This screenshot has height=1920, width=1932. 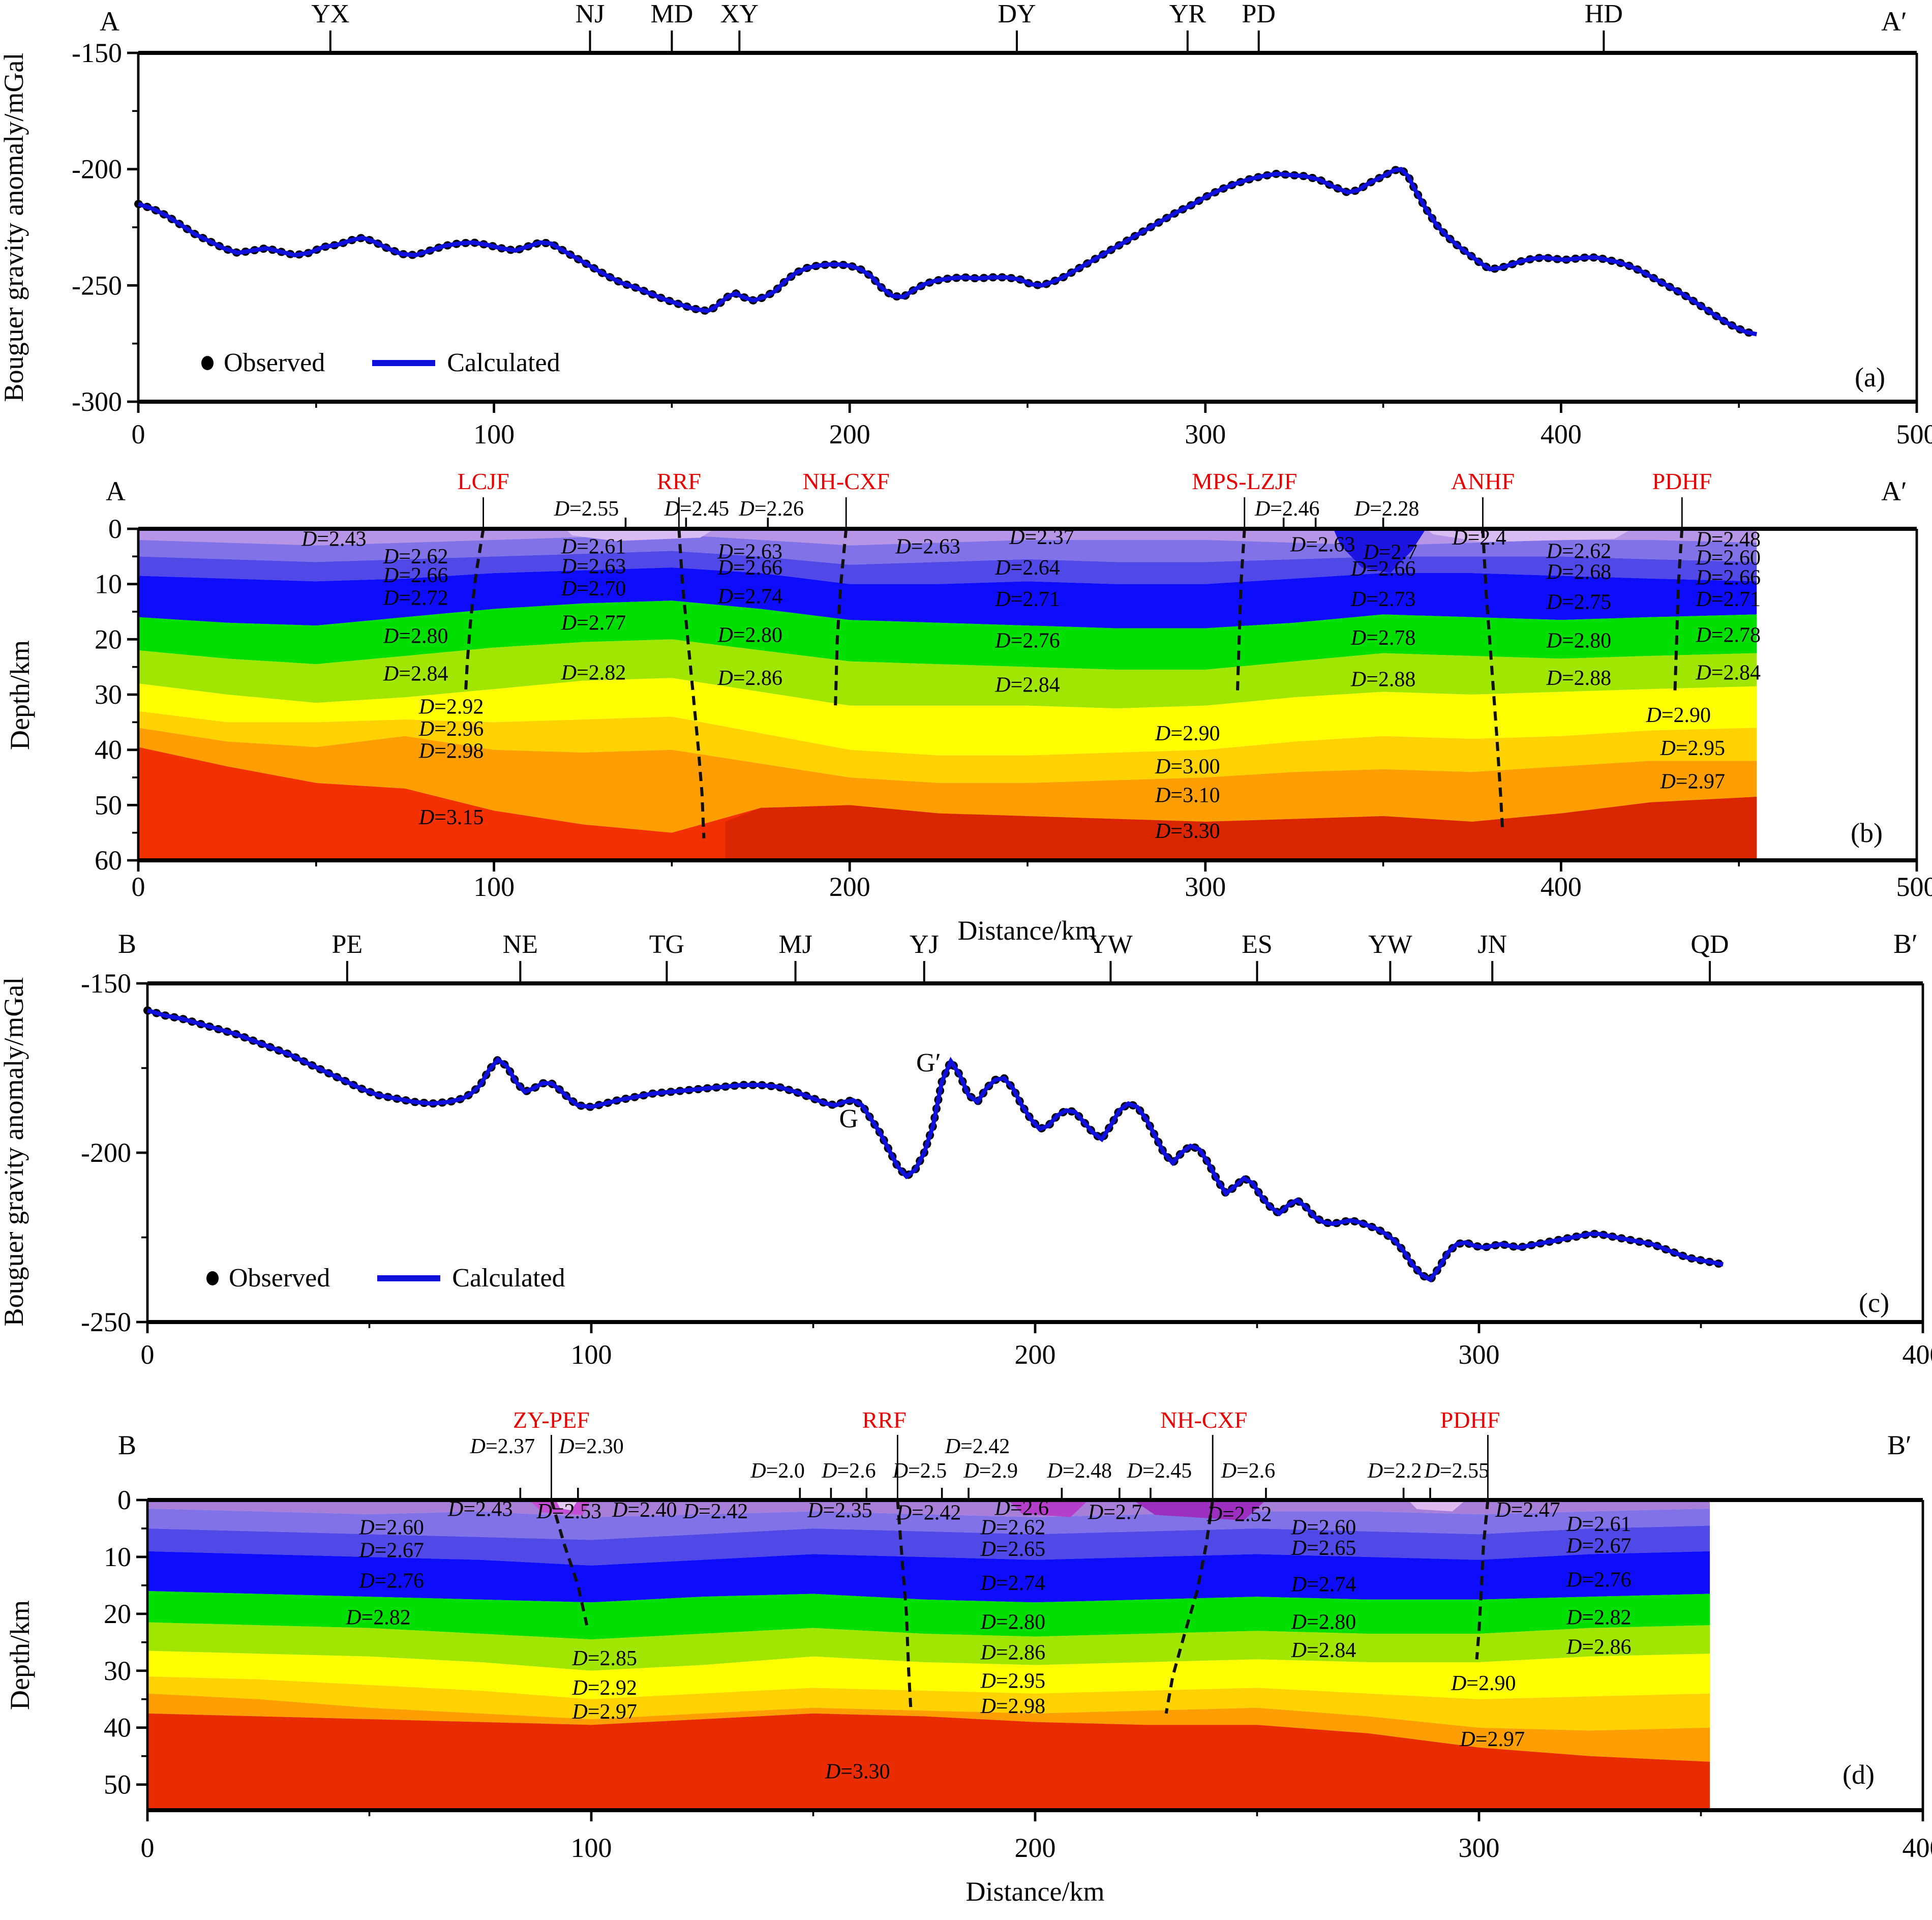 What do you see at coordinates (106, 1152) in the screenshot?
I see `y-tick-label: -200` at bounding box center [106, 1152].